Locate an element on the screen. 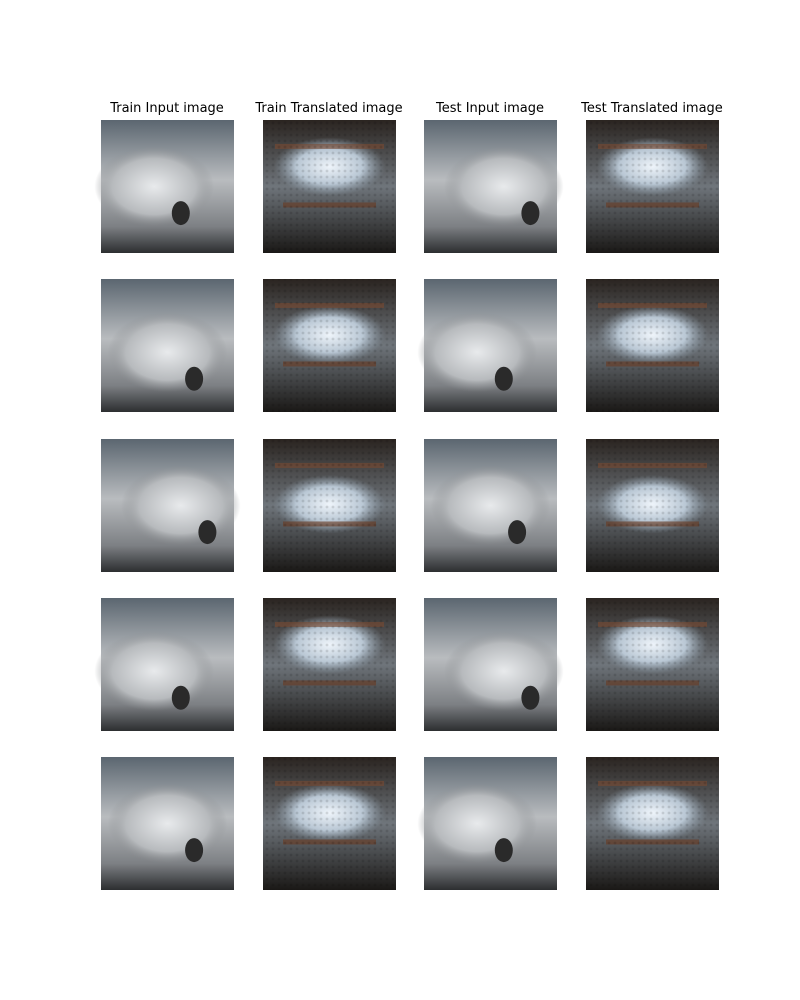 This screenshot has width=800, height=1000. column-title: Train Translated image is located at coordinates (328, 108).